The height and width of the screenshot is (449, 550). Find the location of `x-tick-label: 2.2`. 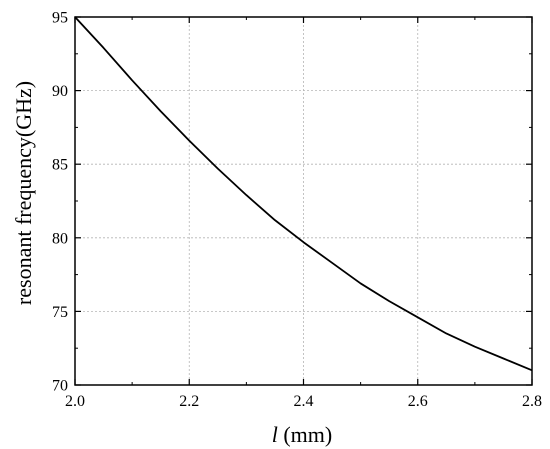

x-tick-label: 2.2 is located at coordinates (189, 401).